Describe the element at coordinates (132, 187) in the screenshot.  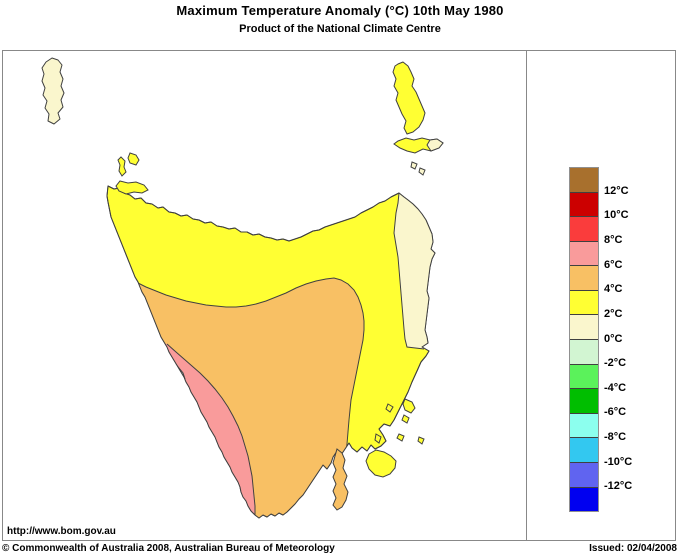
I see `robbins-island` at that location.